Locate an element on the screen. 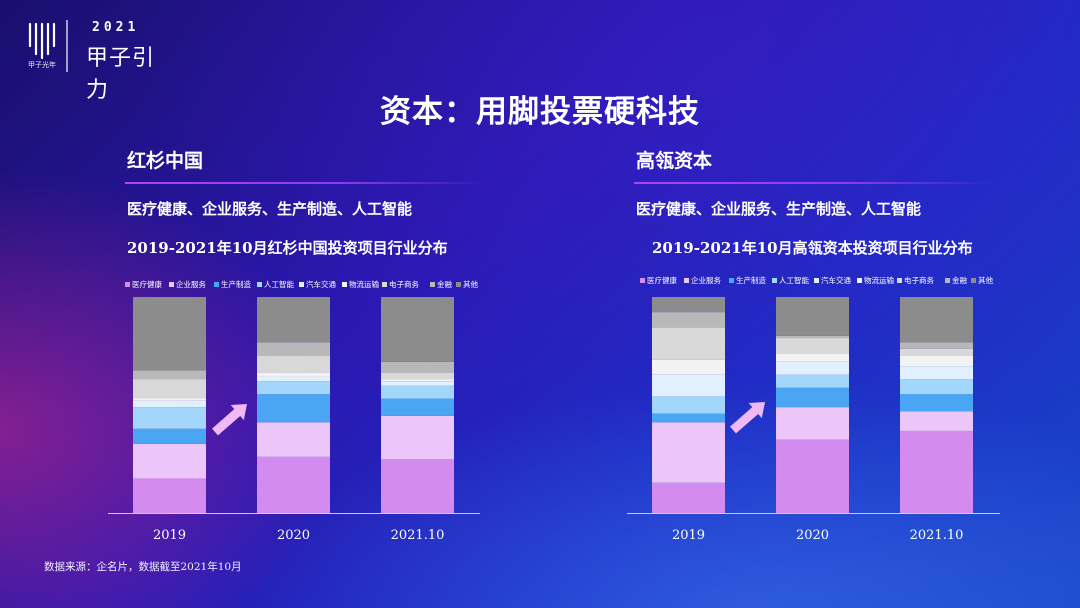  legend-label: 人工智能 is located at coordinates (794, 280).